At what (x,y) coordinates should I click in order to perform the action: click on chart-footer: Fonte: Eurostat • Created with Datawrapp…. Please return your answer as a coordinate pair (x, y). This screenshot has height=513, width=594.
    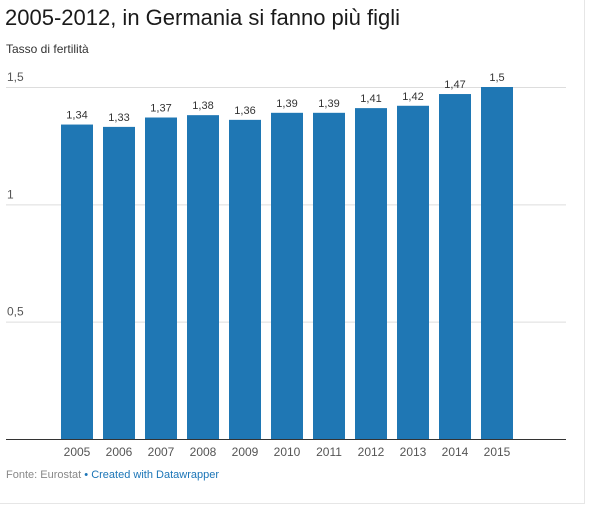
    Looking at the image, I should click on (112, 475).